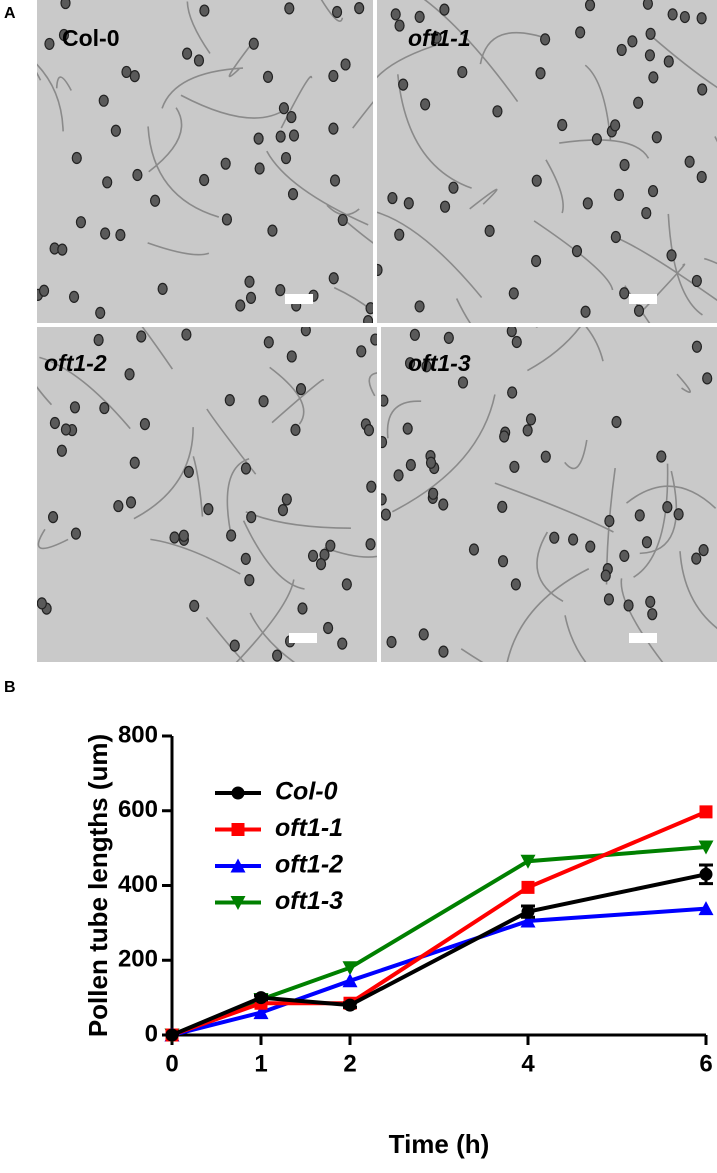 Image resolution: width=717 pixels, height=1173 pixels. I want to click on panel-label: B, so click(10, 687).